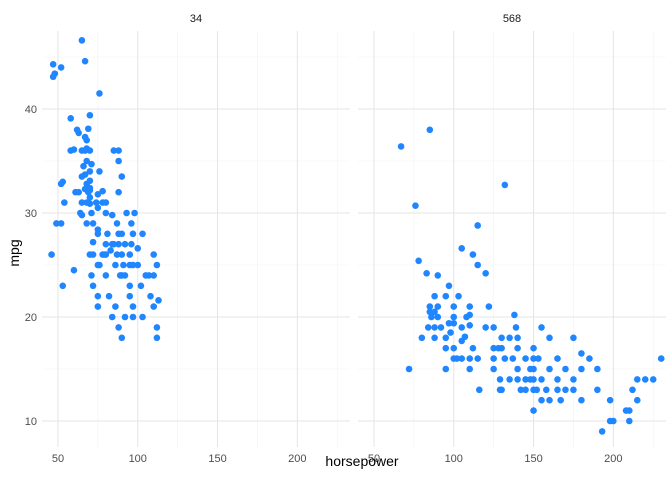  What do you see at coordinates (138, 459) in the screenshot?
I see `x-tick-label: 100` at bounding box center [138, 459].